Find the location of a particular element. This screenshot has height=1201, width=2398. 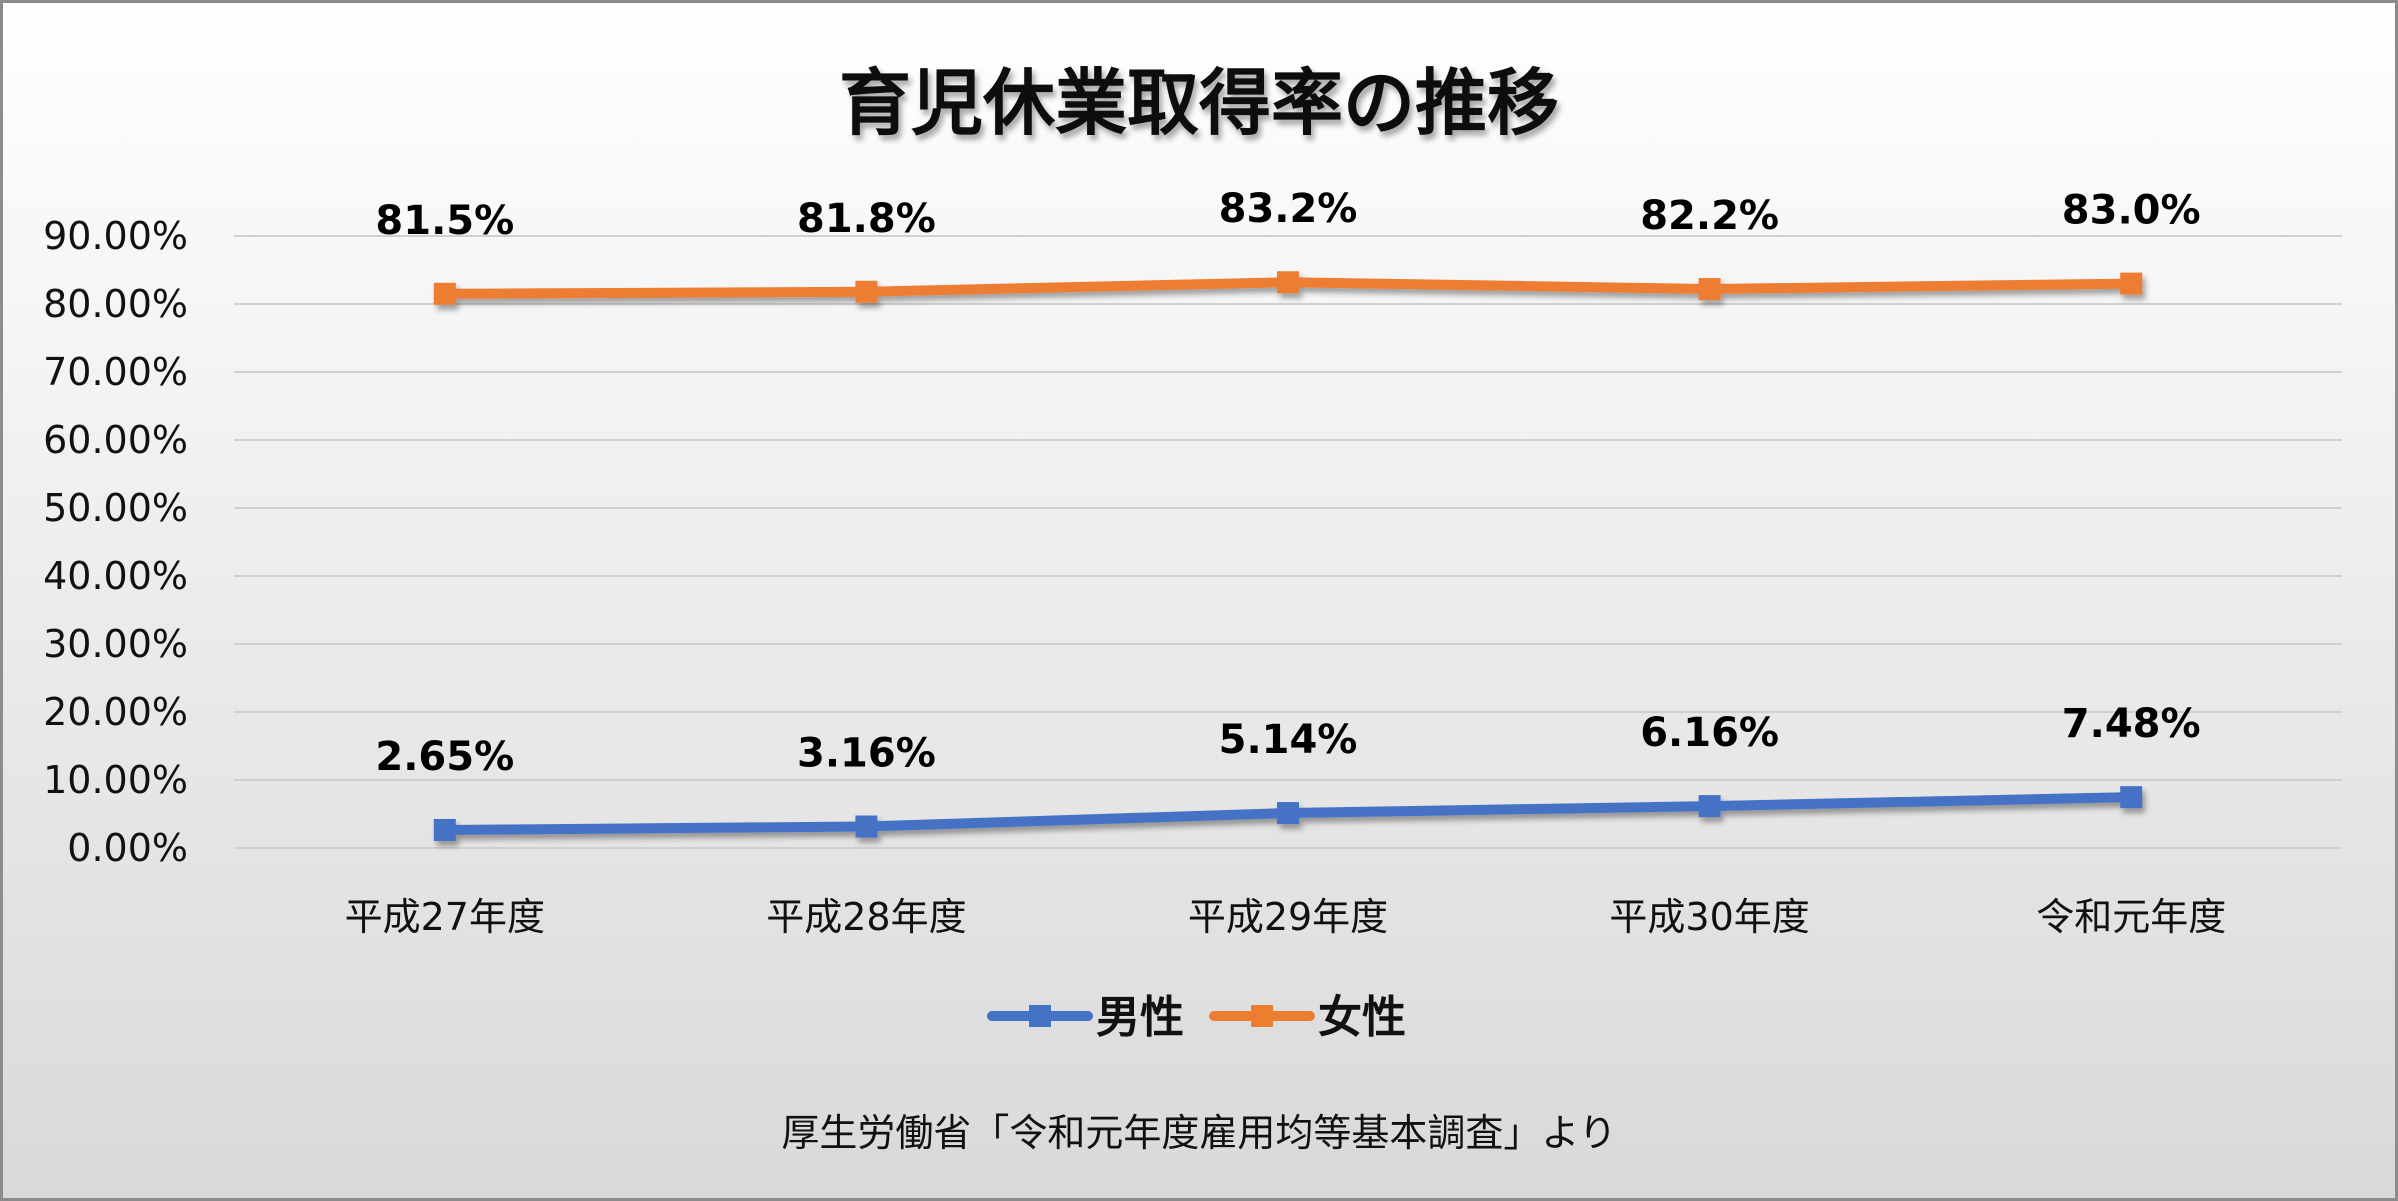

y-tick-label: 70.00% is located at coordinates (115, 372).